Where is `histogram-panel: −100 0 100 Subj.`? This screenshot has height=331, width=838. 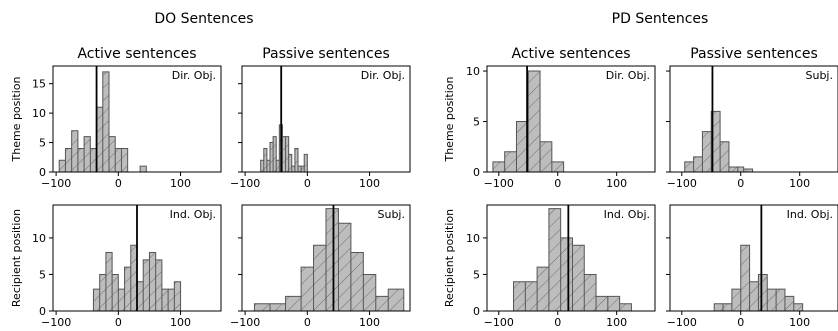
histogram-panel: −100 0 100 Subj. is located at coordinates (320, 266).